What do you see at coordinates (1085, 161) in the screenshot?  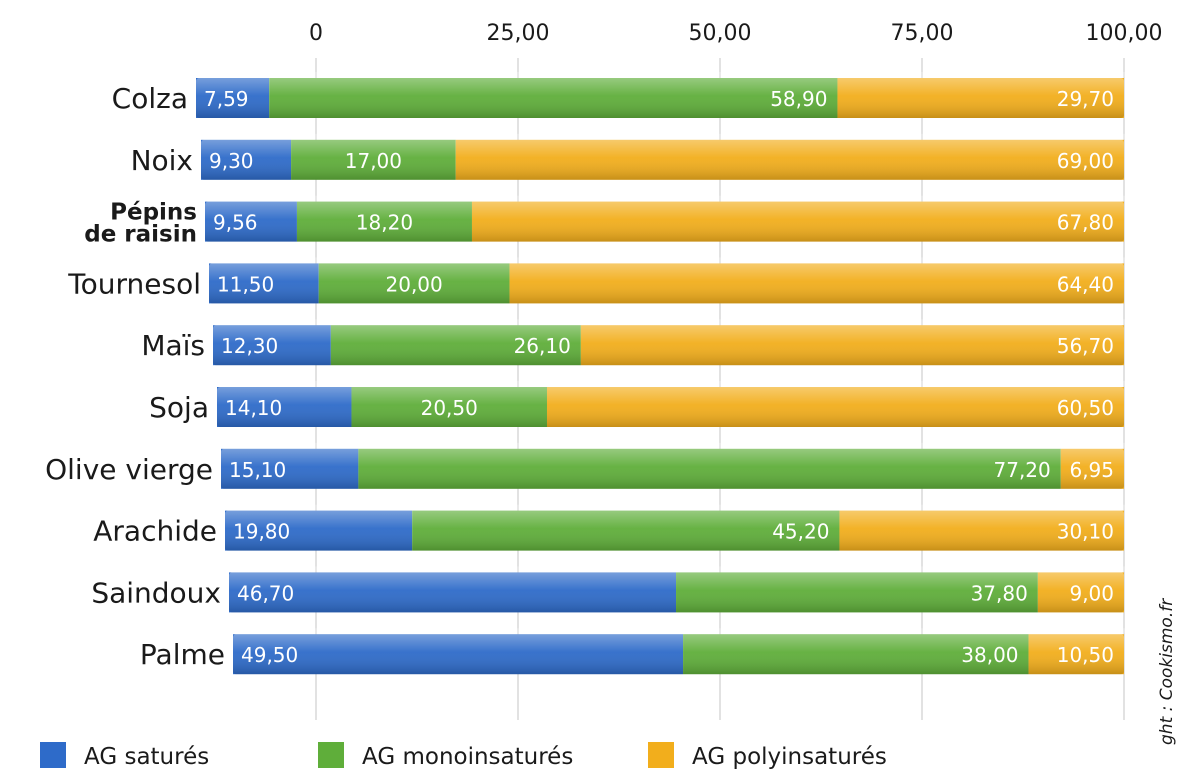 I see `data-label: 69,00` at bounding box center [1085, 161].